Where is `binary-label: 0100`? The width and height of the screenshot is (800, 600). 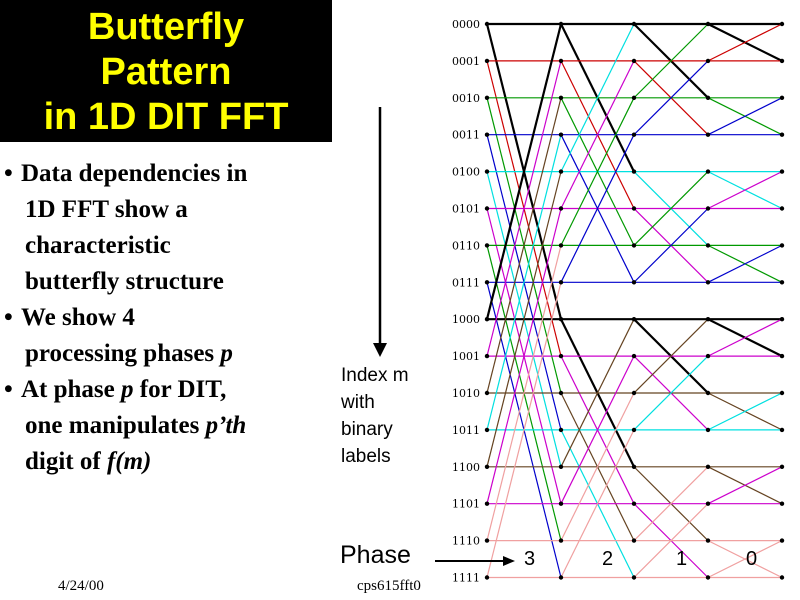
binary-label: 0100 is located at coordinates (466, 172).